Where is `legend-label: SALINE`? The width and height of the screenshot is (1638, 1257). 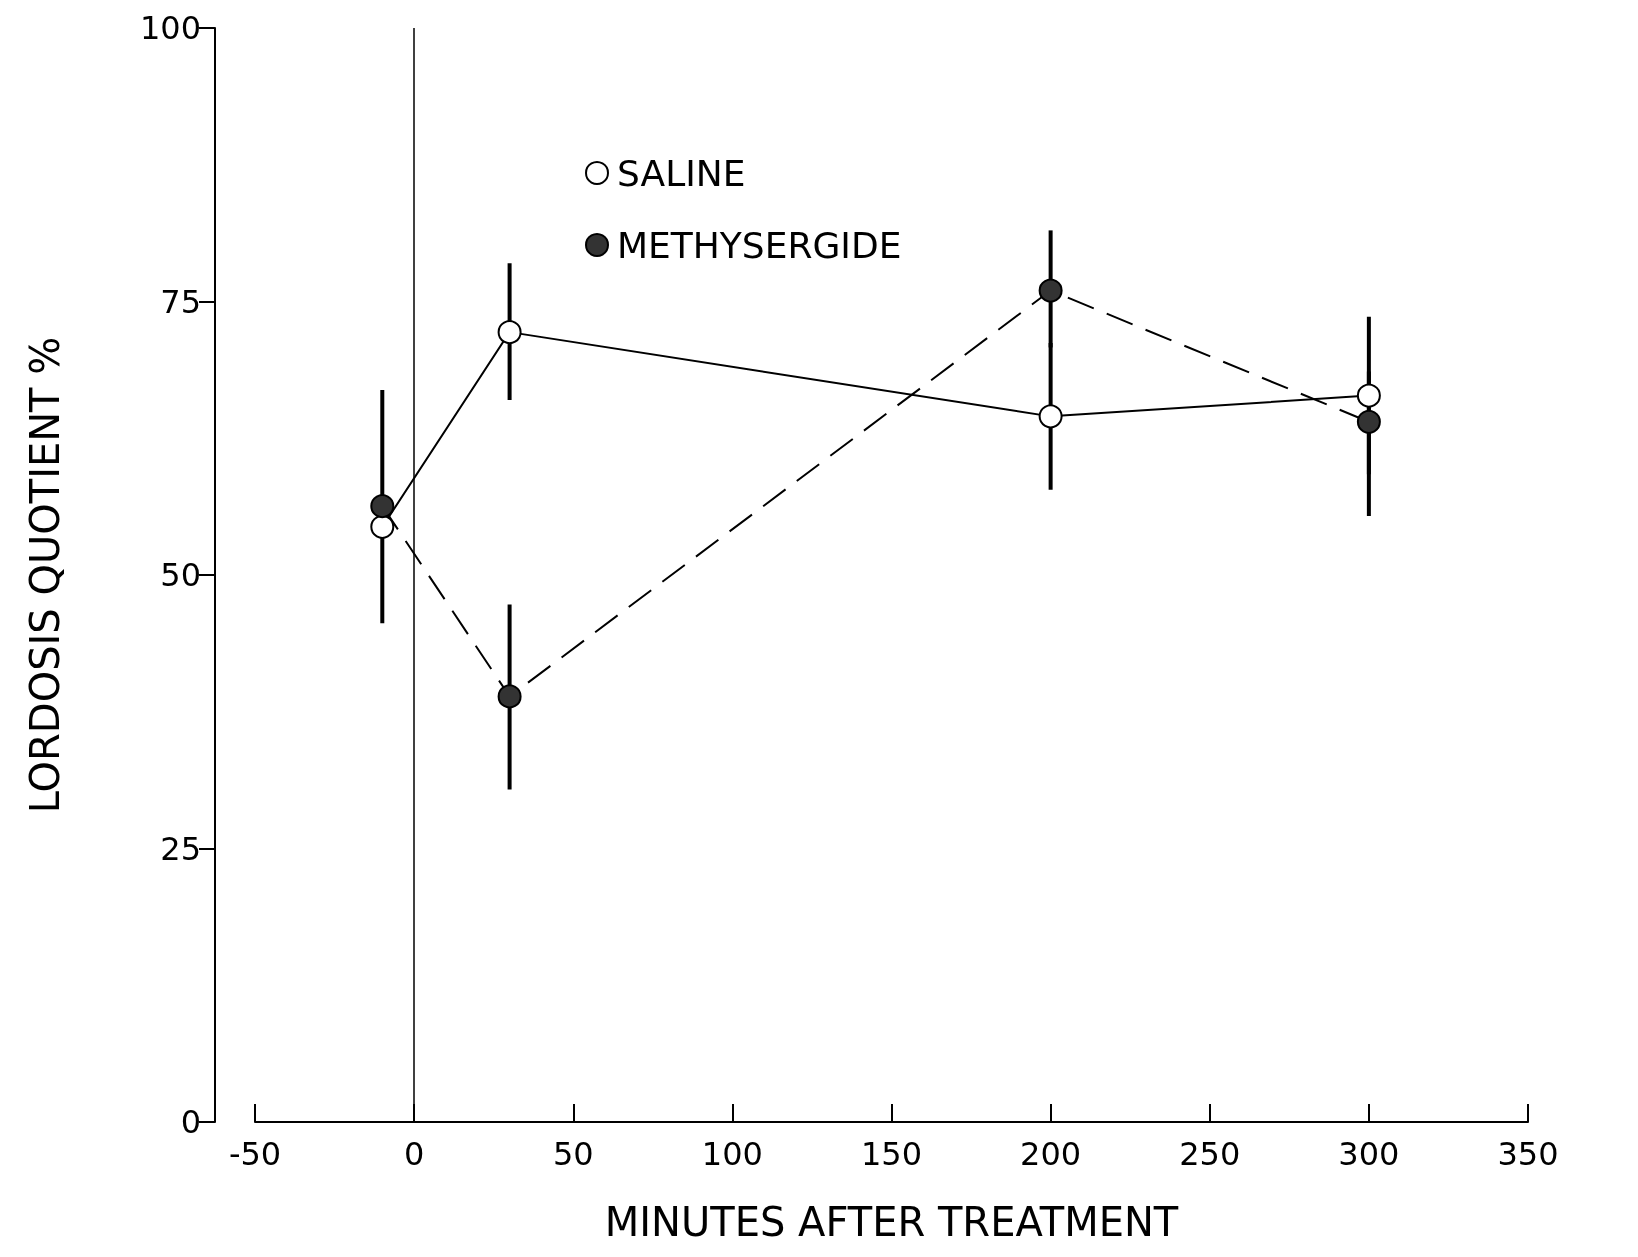
legend-label: SALINE is located at coordinates (681, 173).